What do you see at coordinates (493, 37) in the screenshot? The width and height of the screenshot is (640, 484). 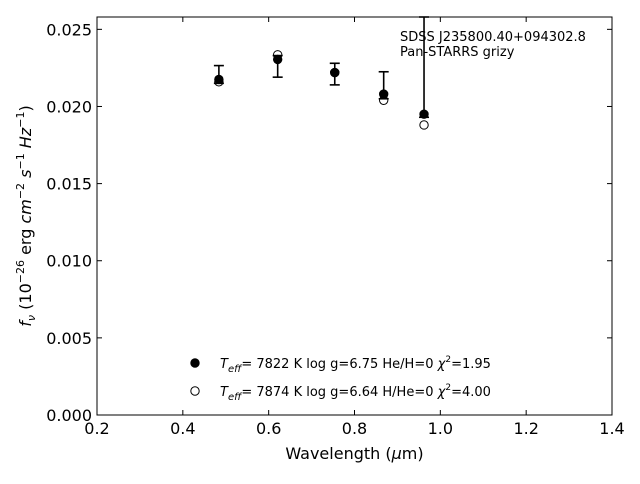 I see `annotation-line: SDSS J235800.40+094302.8` at bounding box center [493, 37].